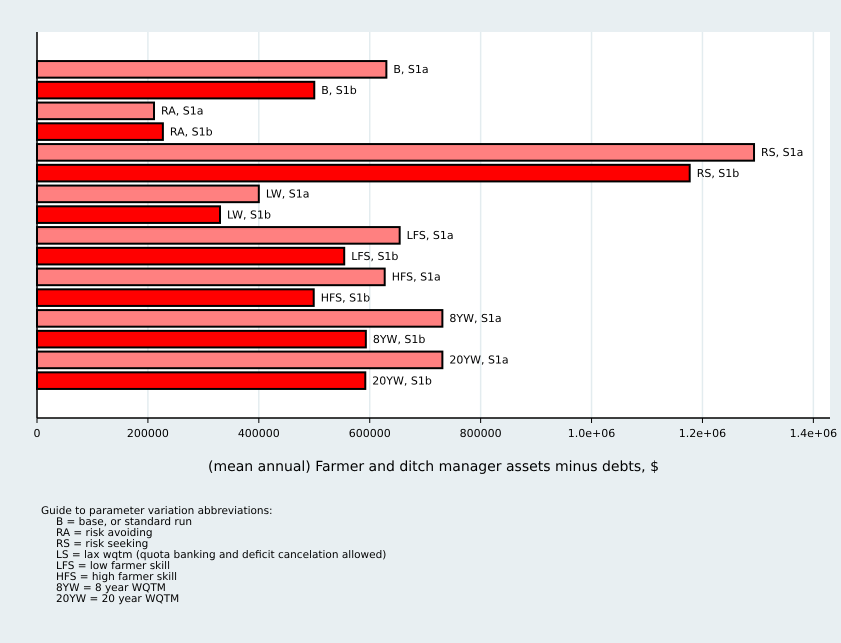 This screenshot has height=643, width=841. I want to click on text: RA = risk avoiding, so click(104, 533).